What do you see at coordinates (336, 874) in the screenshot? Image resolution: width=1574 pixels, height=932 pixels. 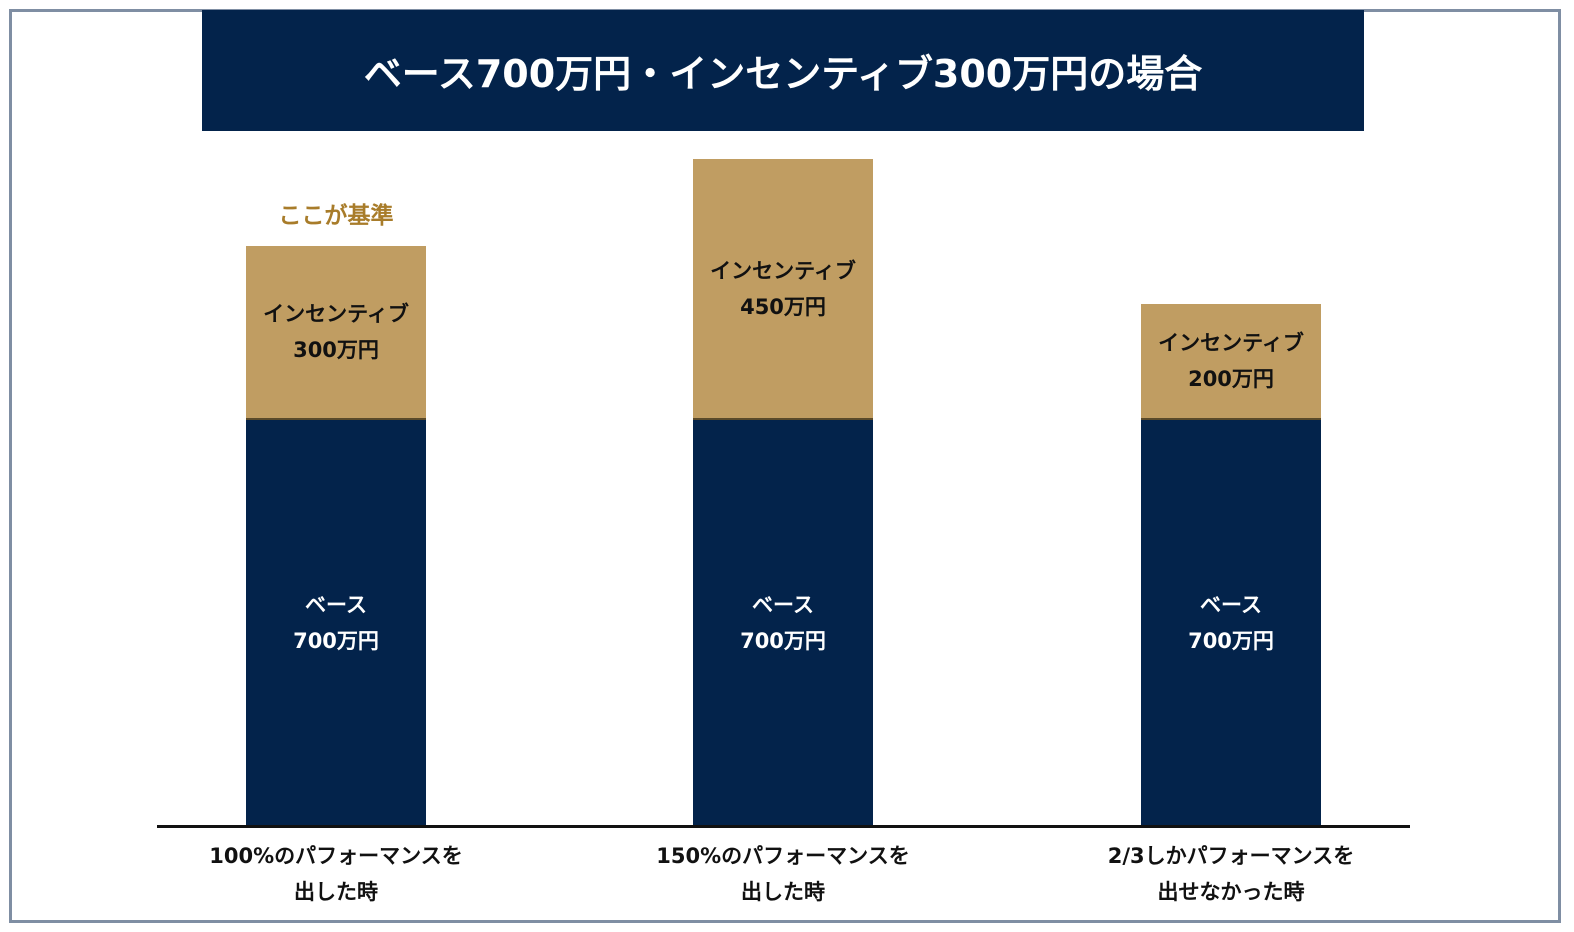 I see `x-tick-label: 100%のパフォーマンスを 出した時` at bounding box center [336, 874].